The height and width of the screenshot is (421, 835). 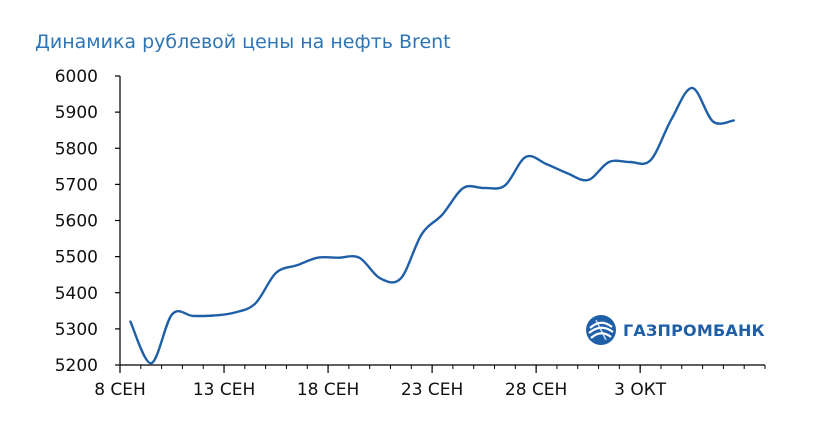 I want to click on y-tick-label: 5500, so click(x=76, y=258).